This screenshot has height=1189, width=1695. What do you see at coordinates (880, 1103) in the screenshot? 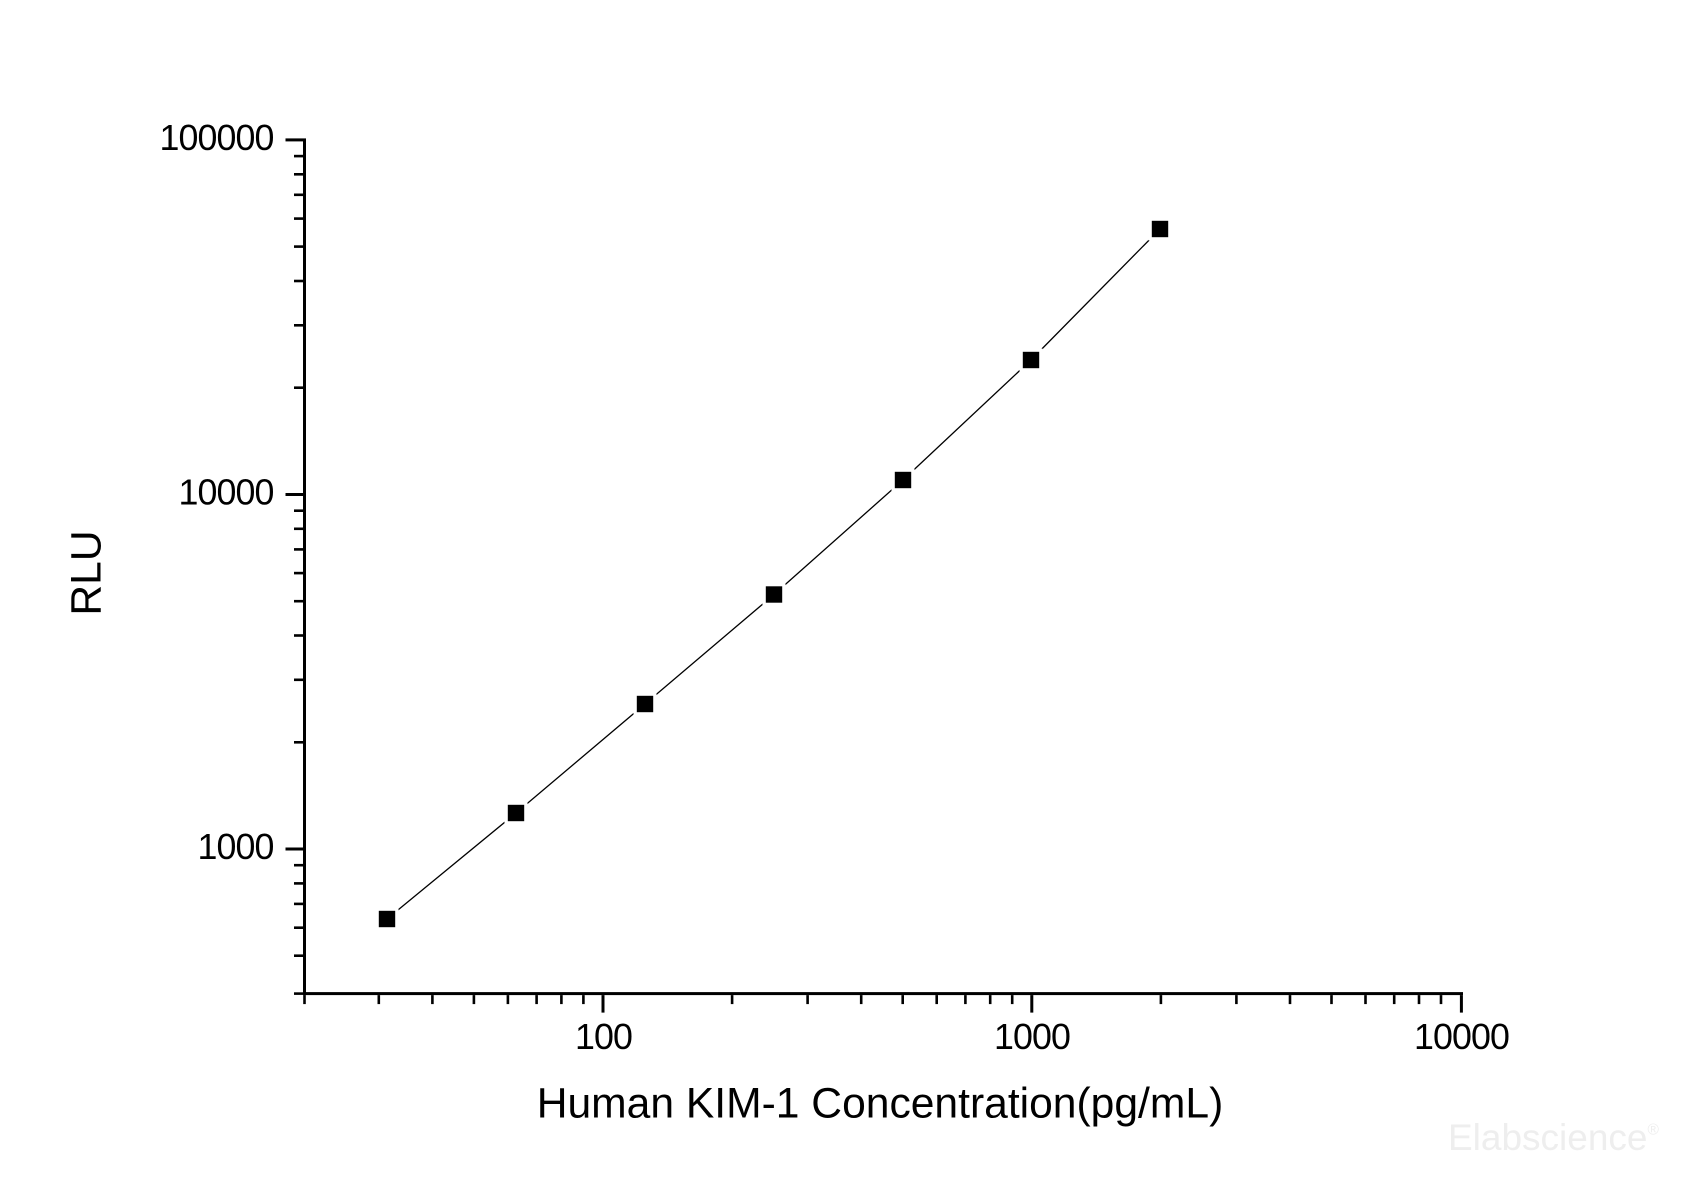
I see `svg-text:Human KIM-1 Concentration(pg/m: Human KIM-1 Concentration(pg/mL)` at bounding box center [880, 1103].